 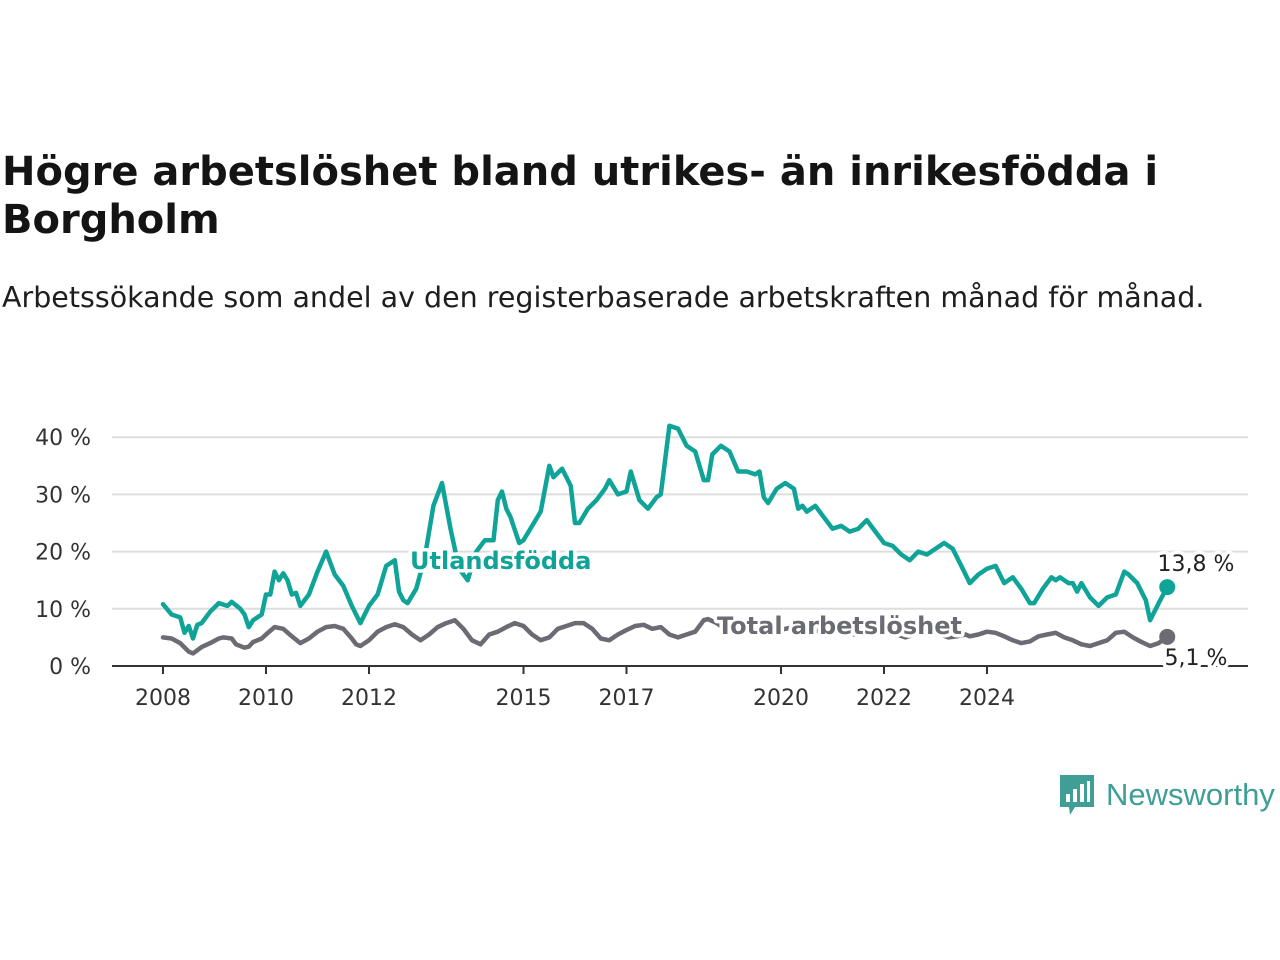 I want to click on end-point-total, so click(x=1167, y=636).